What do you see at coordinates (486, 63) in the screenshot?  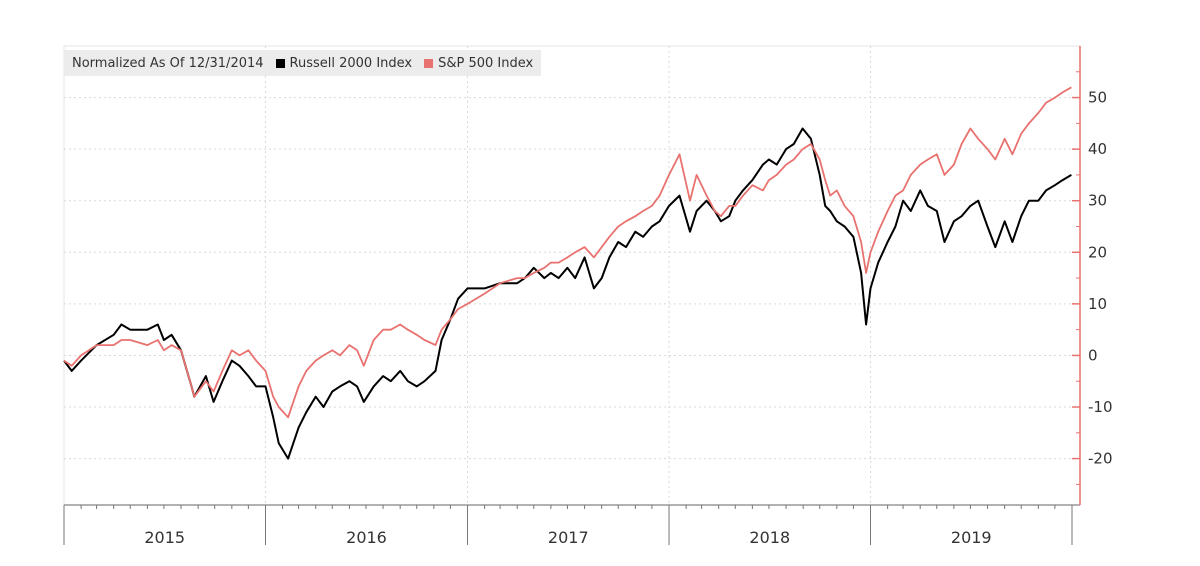 I see `legend-label-sp500: S&P 500 Index` at bounding box center [486, 63].